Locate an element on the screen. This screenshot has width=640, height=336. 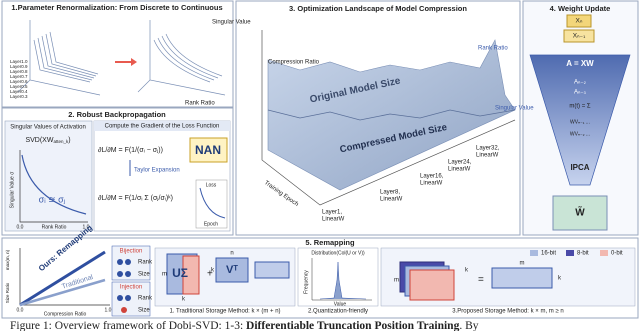
nan-label: NAN is located at coordinates (208, 150).